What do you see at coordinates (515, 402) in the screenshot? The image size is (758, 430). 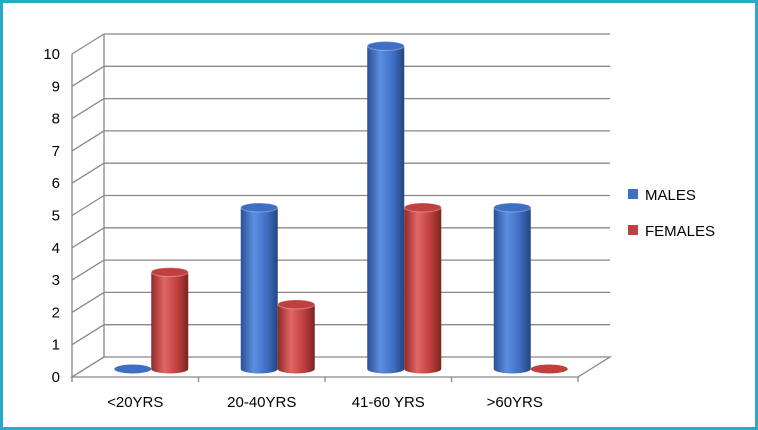 I see `x-tick-label: >60YRS` at bounding box center [515, 402].